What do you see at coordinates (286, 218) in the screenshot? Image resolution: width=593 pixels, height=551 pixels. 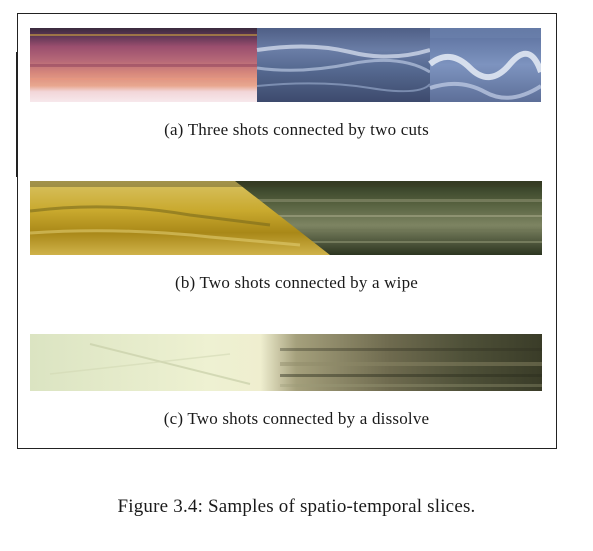 I see `slice-image-b` at bounding box center [286, 218].